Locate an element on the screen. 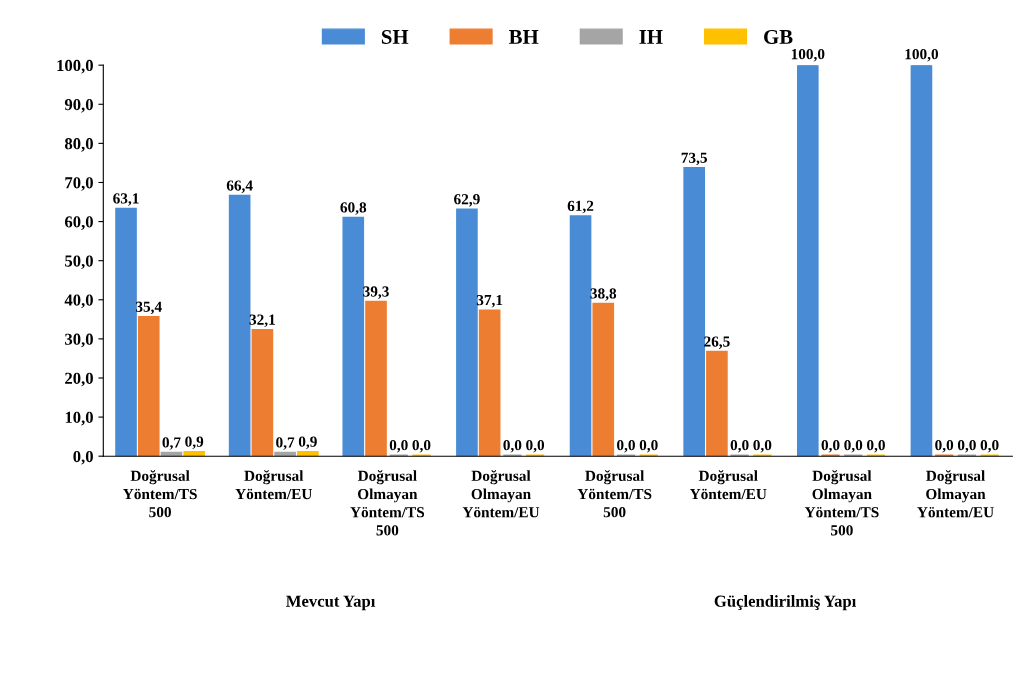  text: Güçlendirilmiş Yapı is located at coordinates (785, 603).